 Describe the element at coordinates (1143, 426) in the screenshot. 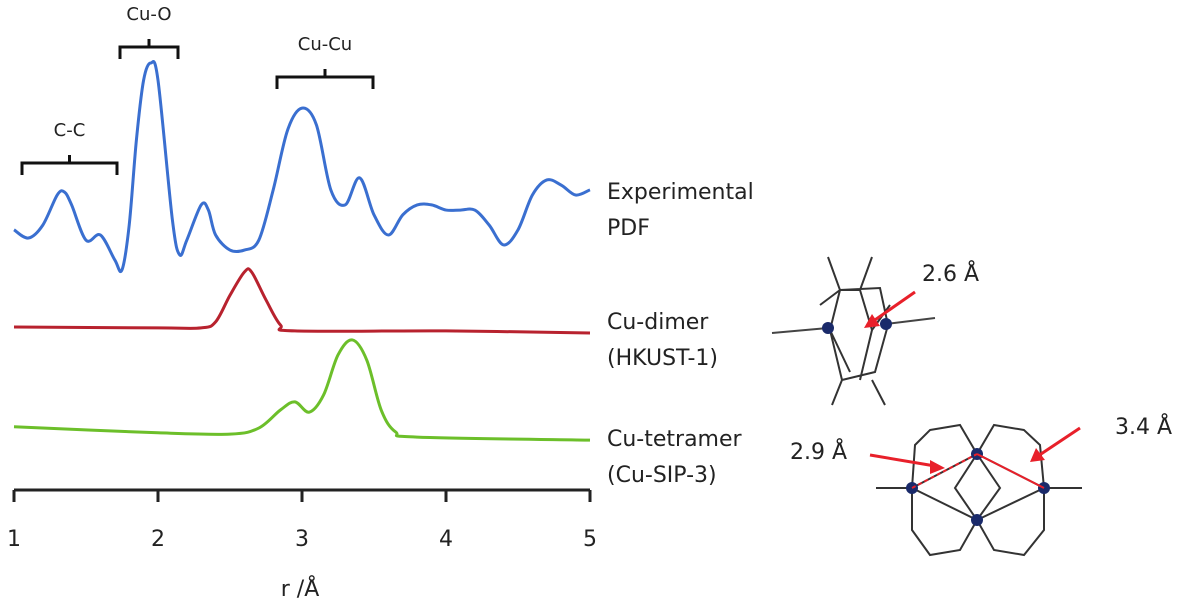

I see `distance-label: 3.4 Å` at that location.